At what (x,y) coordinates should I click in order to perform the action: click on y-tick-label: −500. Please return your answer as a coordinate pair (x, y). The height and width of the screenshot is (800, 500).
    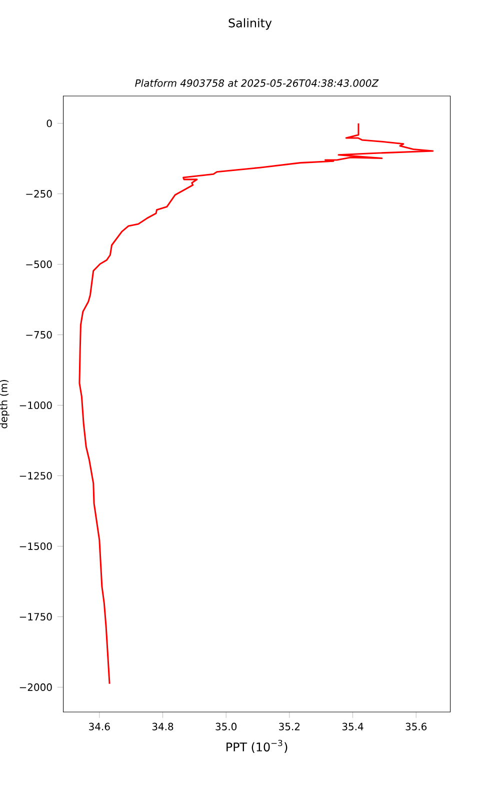
    Looking at the image, I should click on (39, 264).